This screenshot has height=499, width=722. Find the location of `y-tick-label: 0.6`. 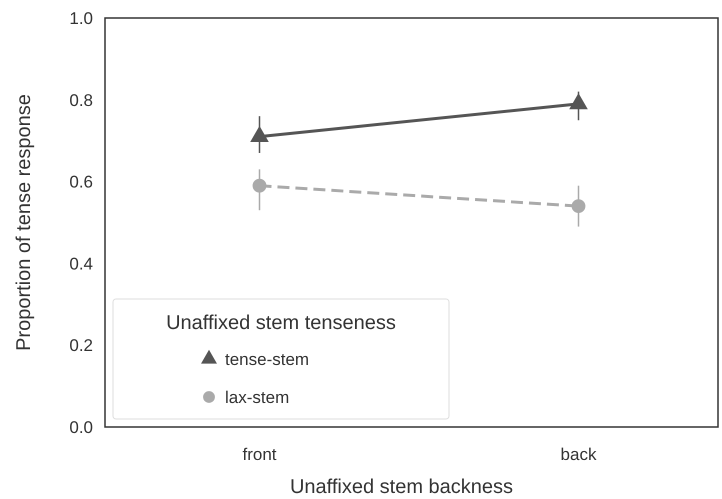

y-tick-label: 0.6 is located at coordinates (81, 182).